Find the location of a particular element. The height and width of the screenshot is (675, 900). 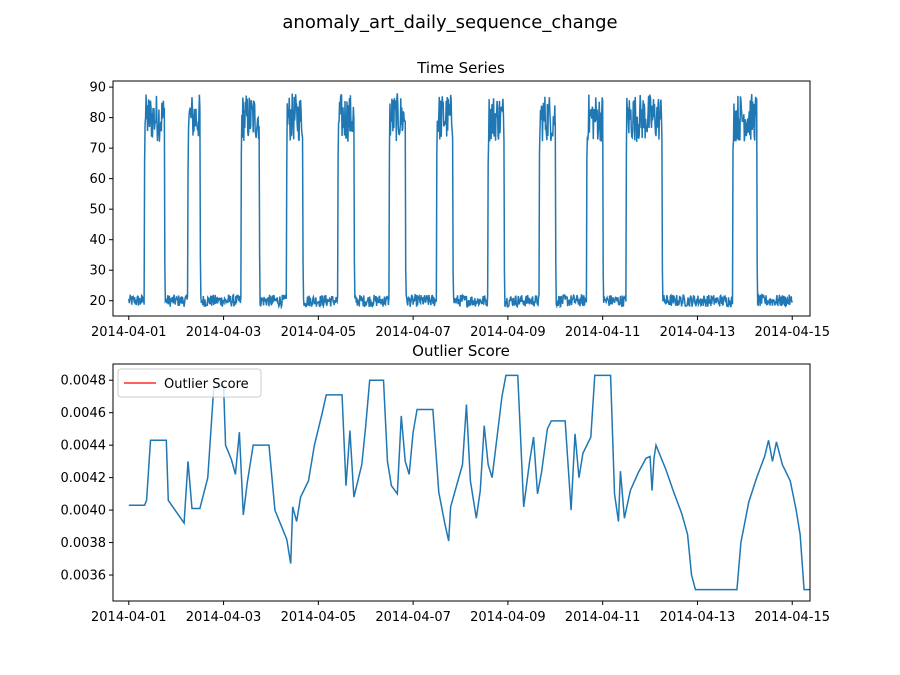

ts-x-tick-label: 2014-04-11 is located at coordinates (603, 332).